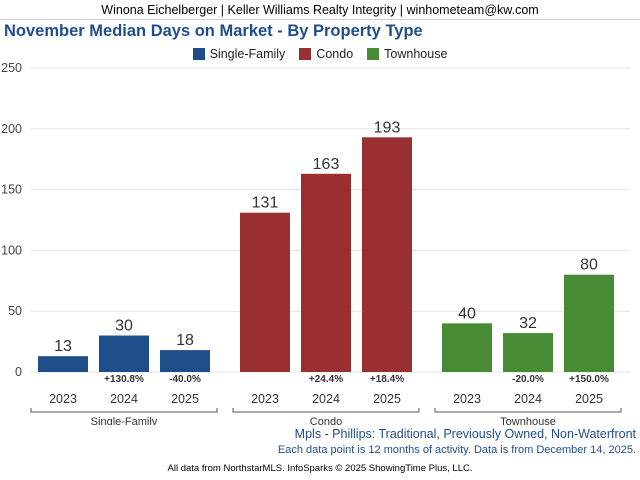 This screenshot has height=480, width=640. Describe the element at coordinates (387, 254) in the screenshot. I see `bar-condo-2025` at that location.